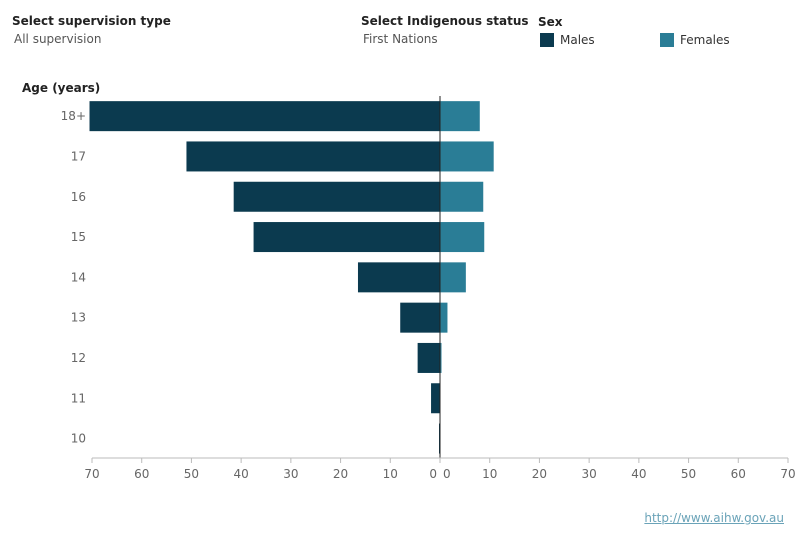  Describe the element at coordinates (787, 474) in the screenshot. I see `x-tick-label-right: 70` at that location.